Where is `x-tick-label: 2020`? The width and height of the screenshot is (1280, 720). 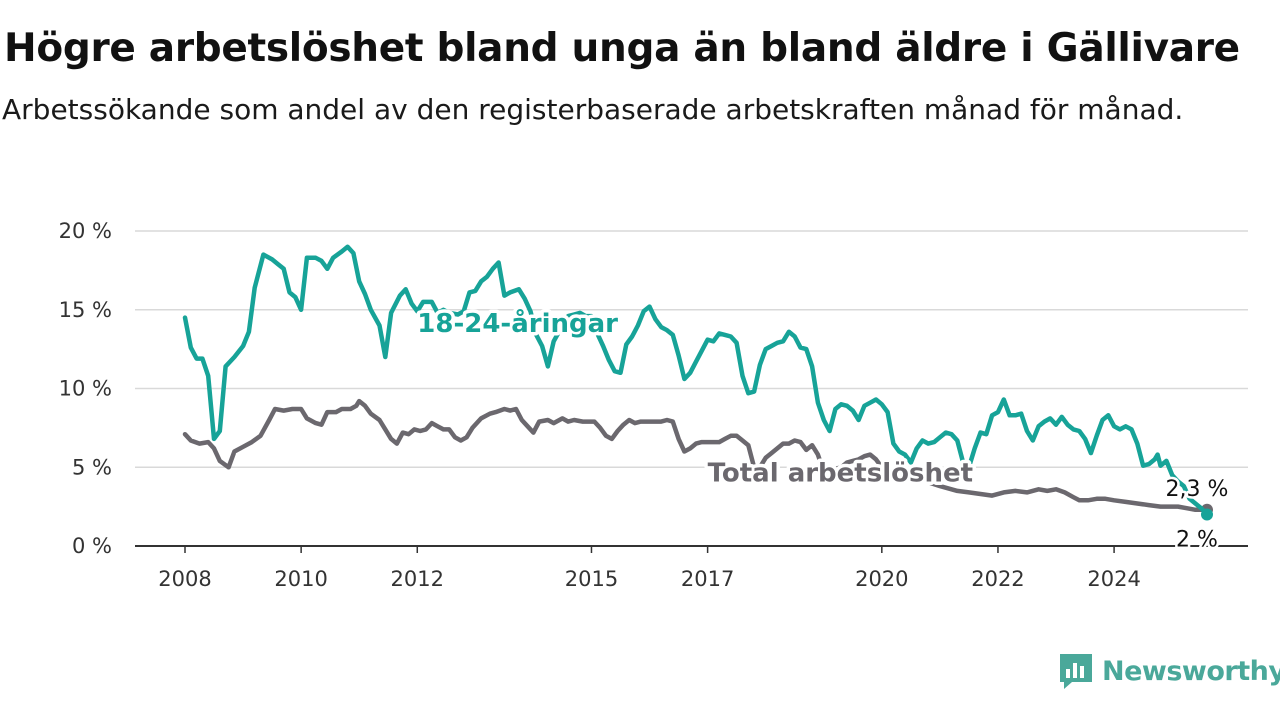 x-tick-label: 2020 is located at coordinates (881, 579).